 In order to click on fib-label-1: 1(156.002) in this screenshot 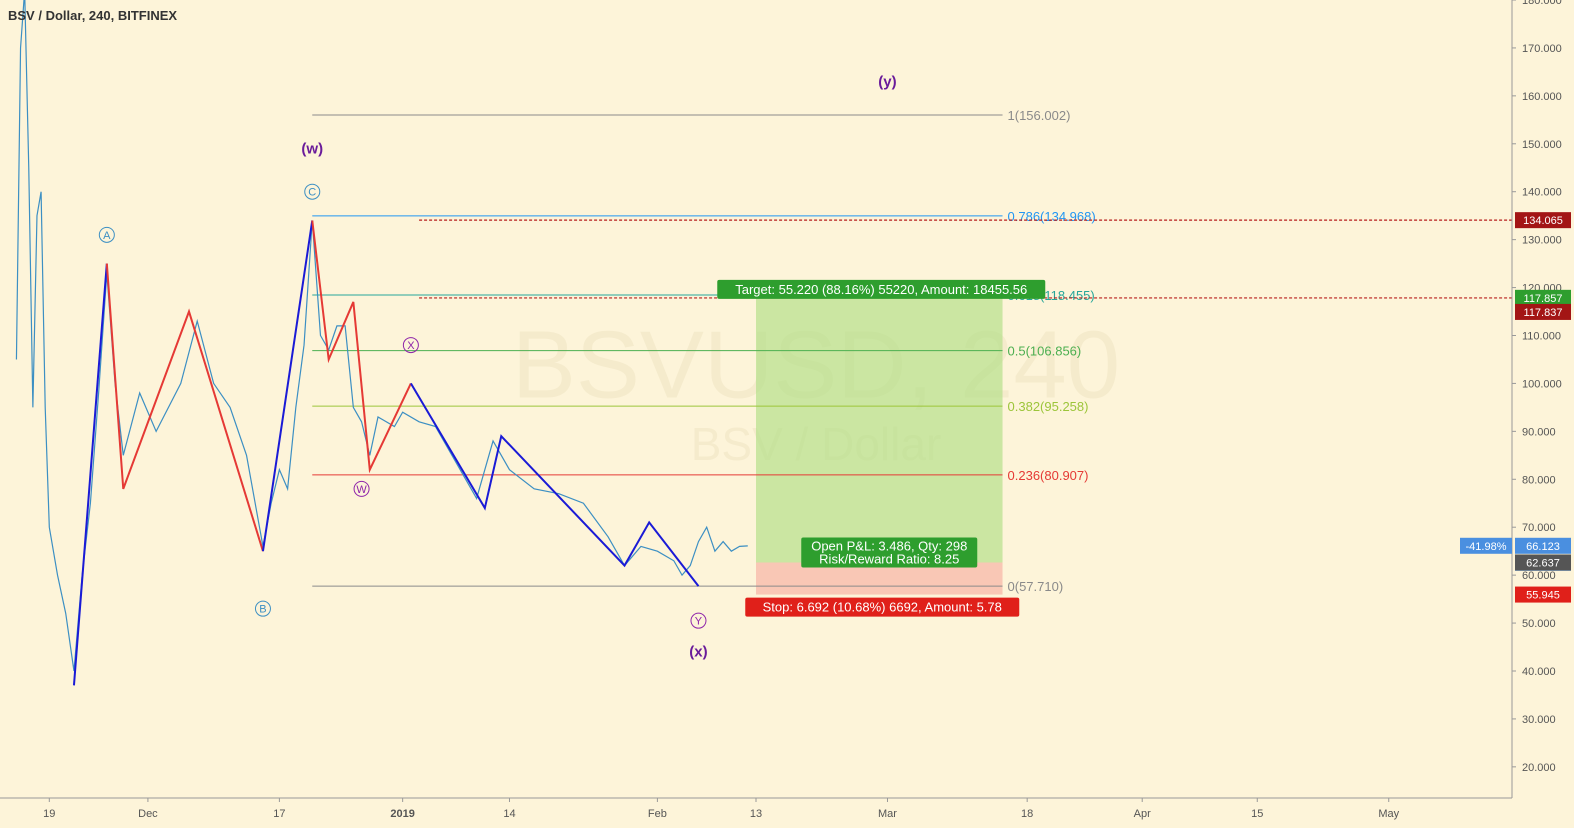, I will do `click(1039, 115)`.